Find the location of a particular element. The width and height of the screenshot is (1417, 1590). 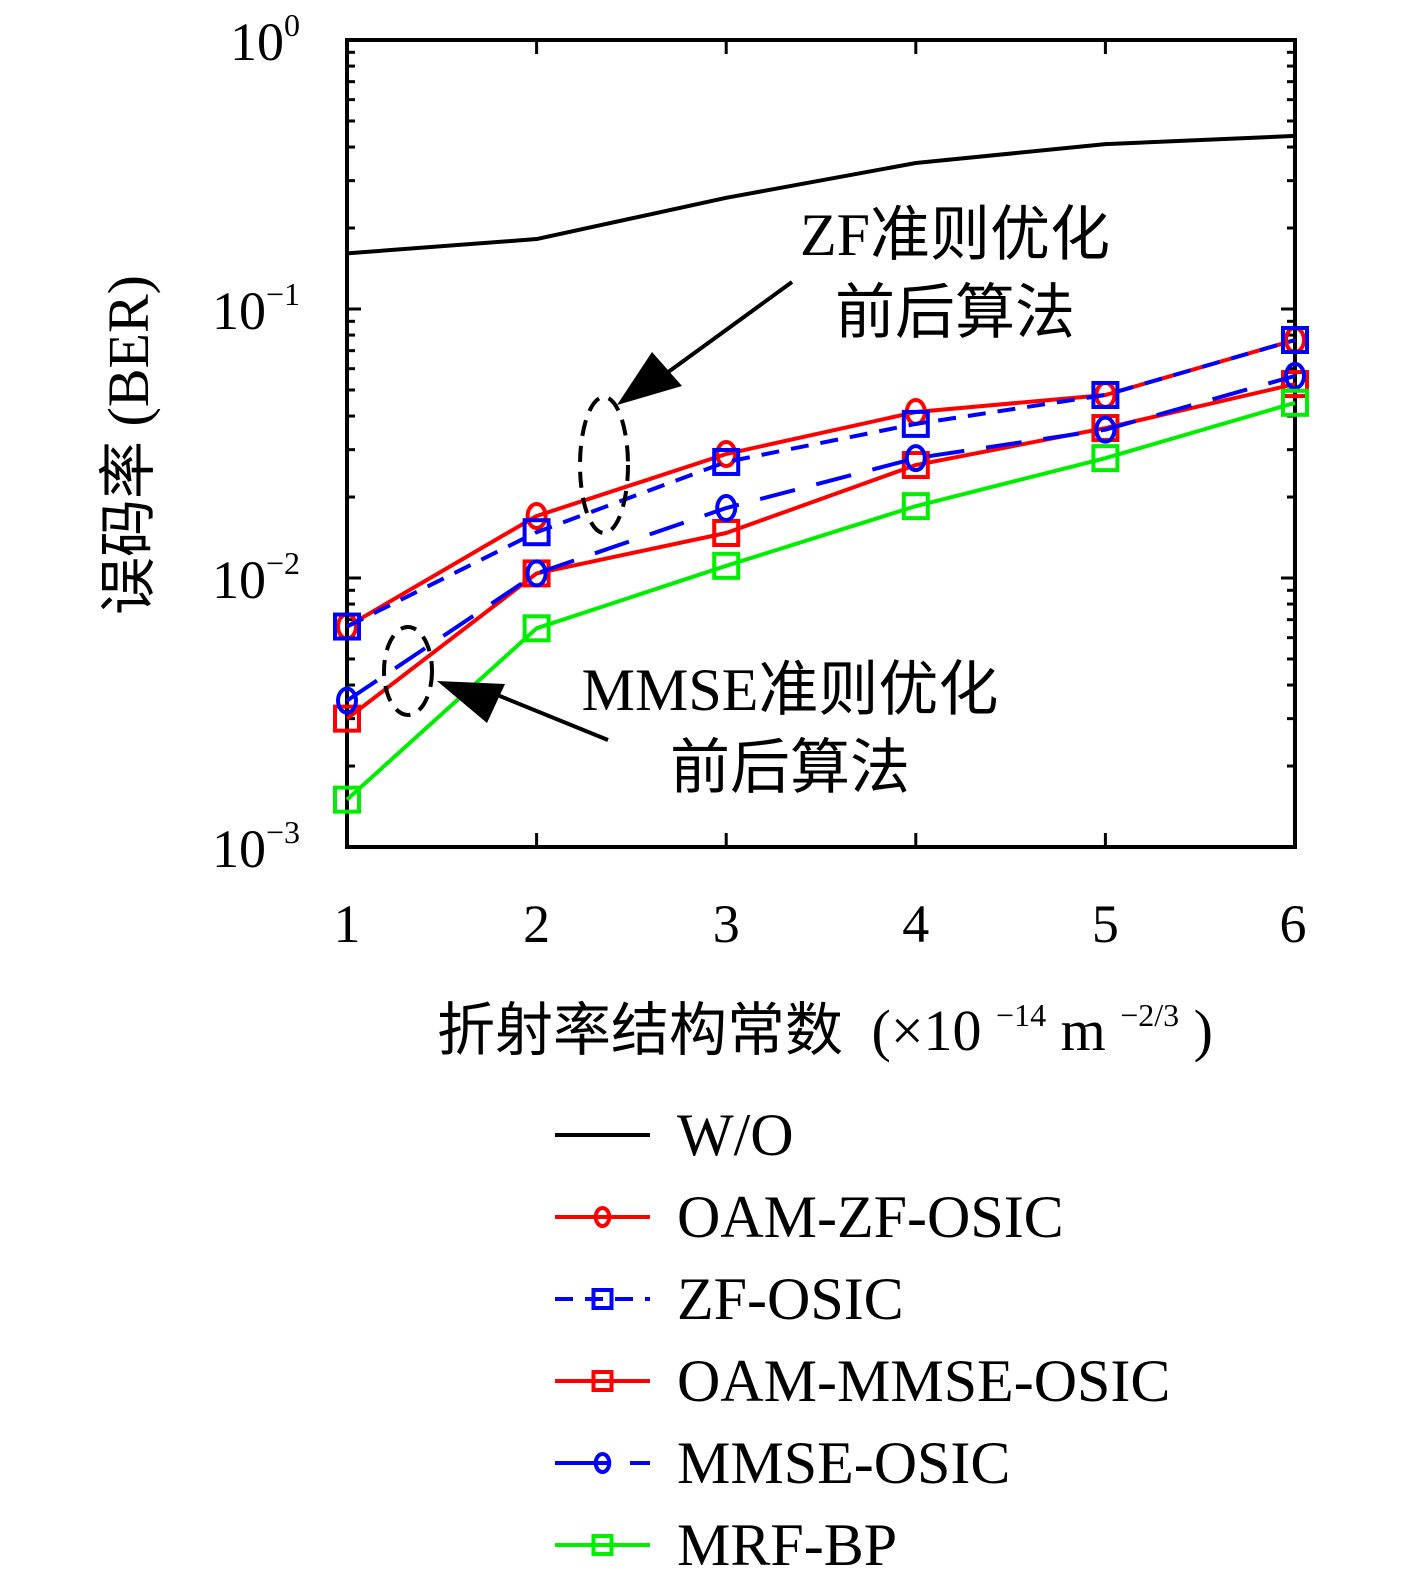

y-tick-label: 10⁻¹ is located at coordinates (256, 308).